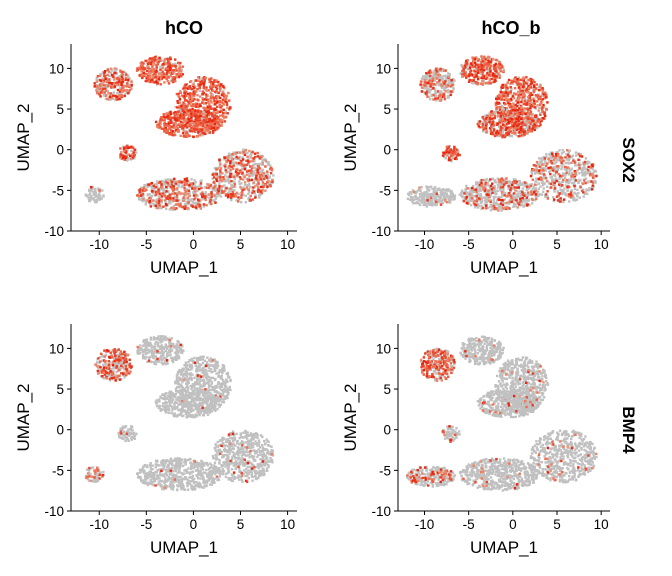 The height and width of the screenshot is (576, 672). Describe the element at coordinates (510, 28) in the screenshot. I see `column-title-hco-b: hCO_b` at that location.